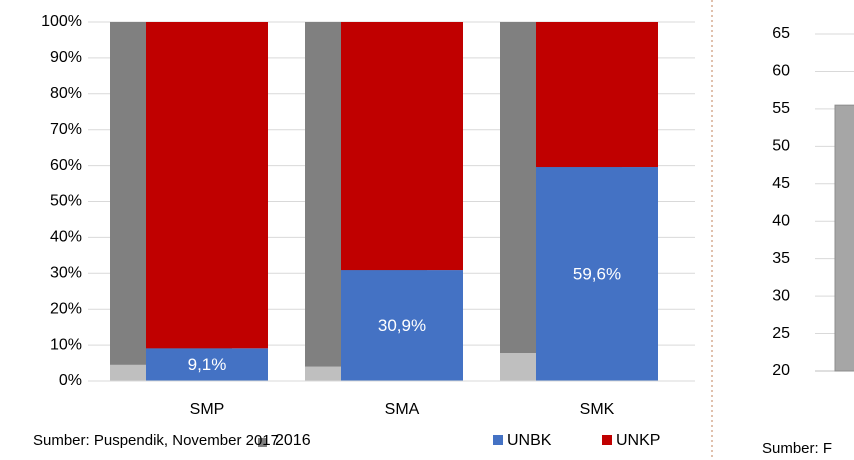 This screenshot has height=460, width=854. What do you see at coordinates (66, 201) in the screenshot?
I see `y-tick-label: 50%` at bounding box center [66, 201].